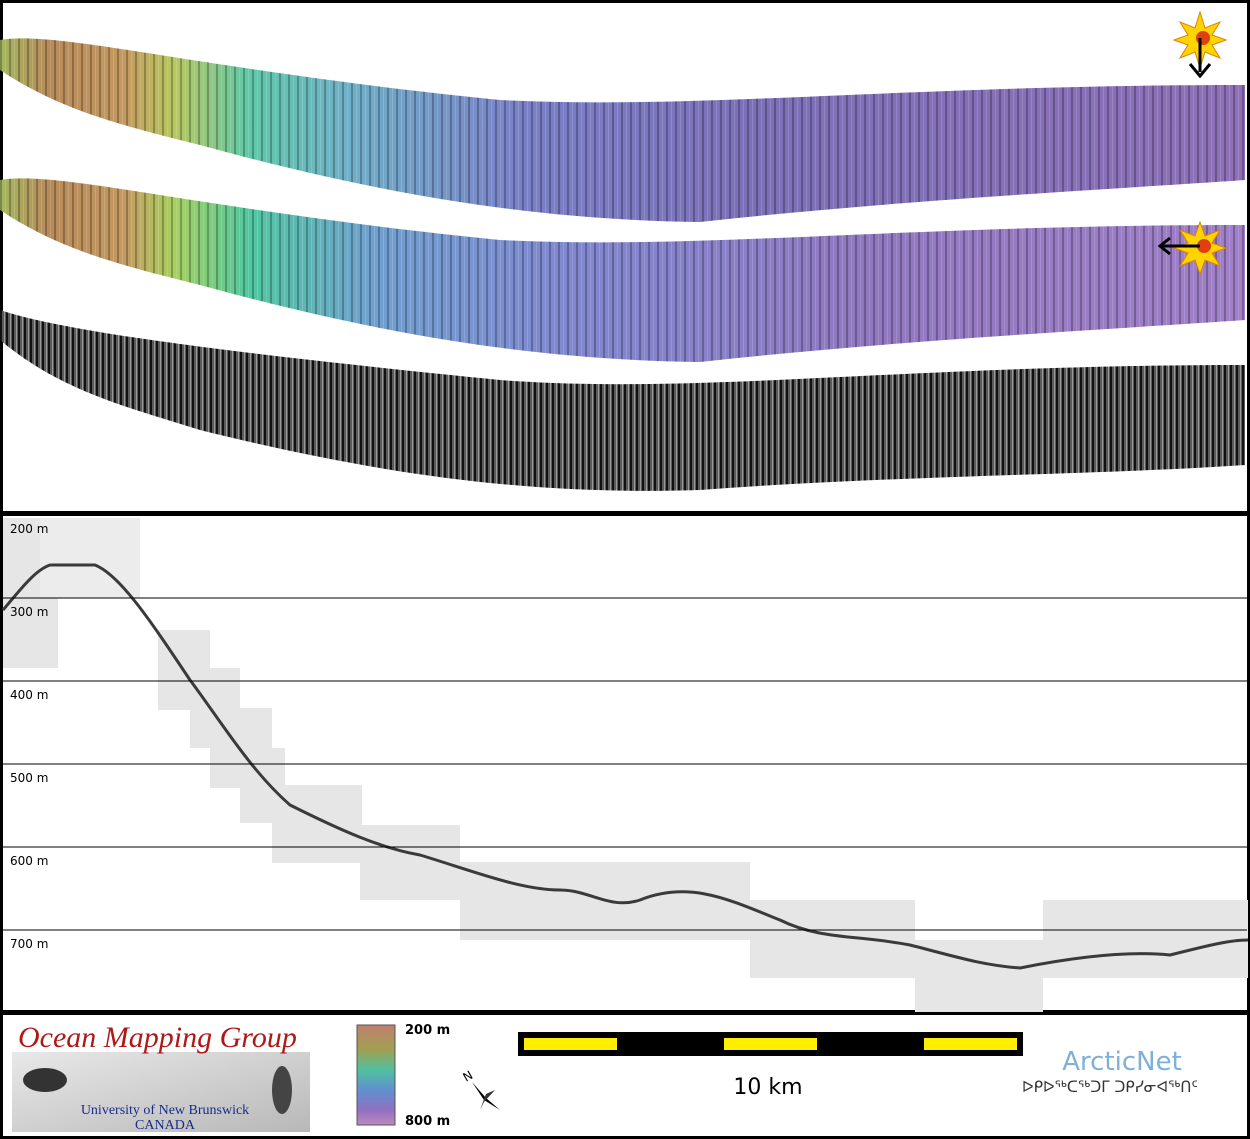 The width and height of the screenshot is (1250, 1139). Describe the element at coordinates (29, 695) in the screenshot. I see `depth-label: 400 m` at that location.